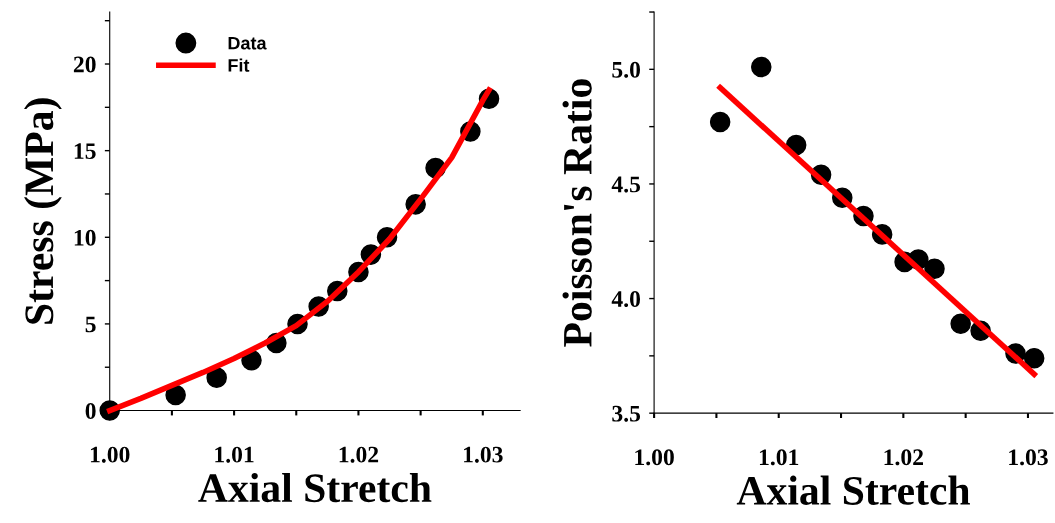  Describe the element at coordinates (626, 413) in the screenshot. I see `y-tick-label: 3.5` at that location.